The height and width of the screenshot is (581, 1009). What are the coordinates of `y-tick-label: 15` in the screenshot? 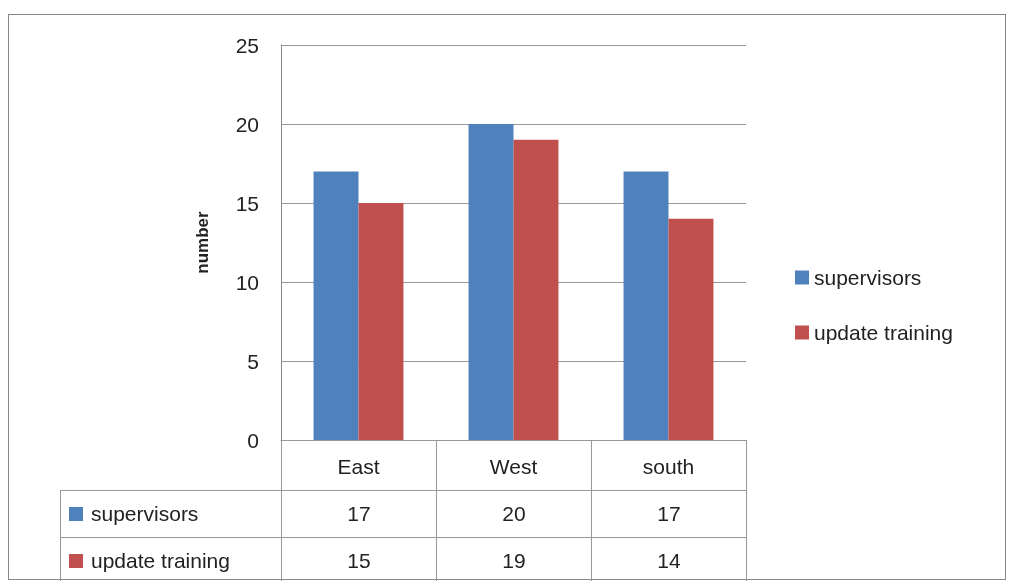 It's located at (247, 203).